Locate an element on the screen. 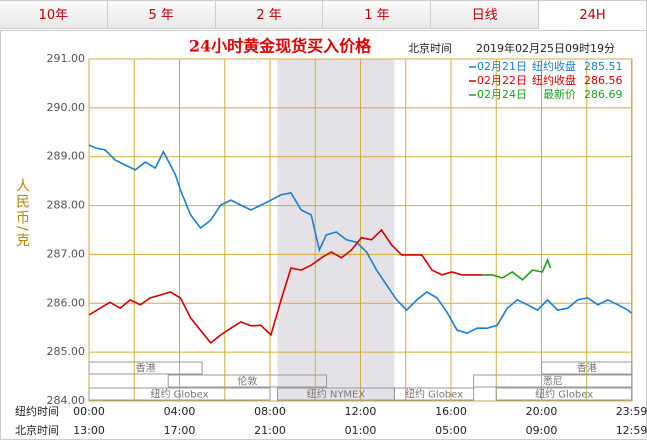 The height and width of the screenshot is (440, 647). session-label: 伦敦 is located at coordinates (247, 381).